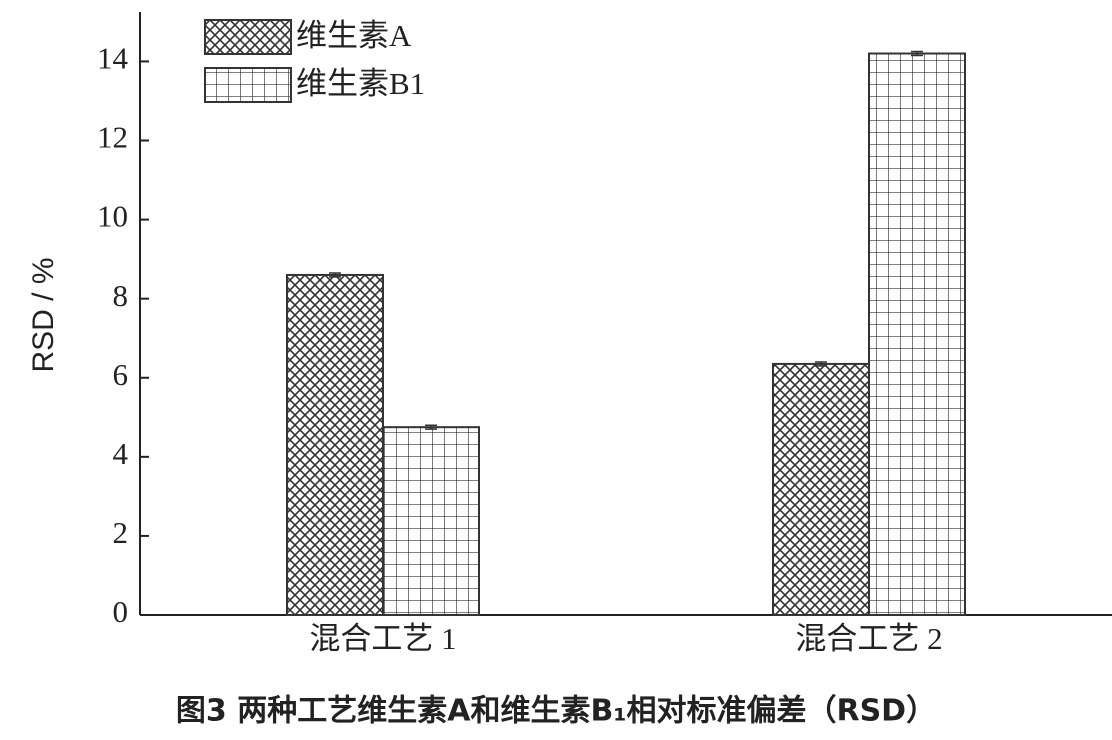 The width and height of the screenshot is (1112, 740). What do you see at coordinates (121, 295) in the screenshot?
I see `y-tick-label: 8` at bounding box center [121, 295].